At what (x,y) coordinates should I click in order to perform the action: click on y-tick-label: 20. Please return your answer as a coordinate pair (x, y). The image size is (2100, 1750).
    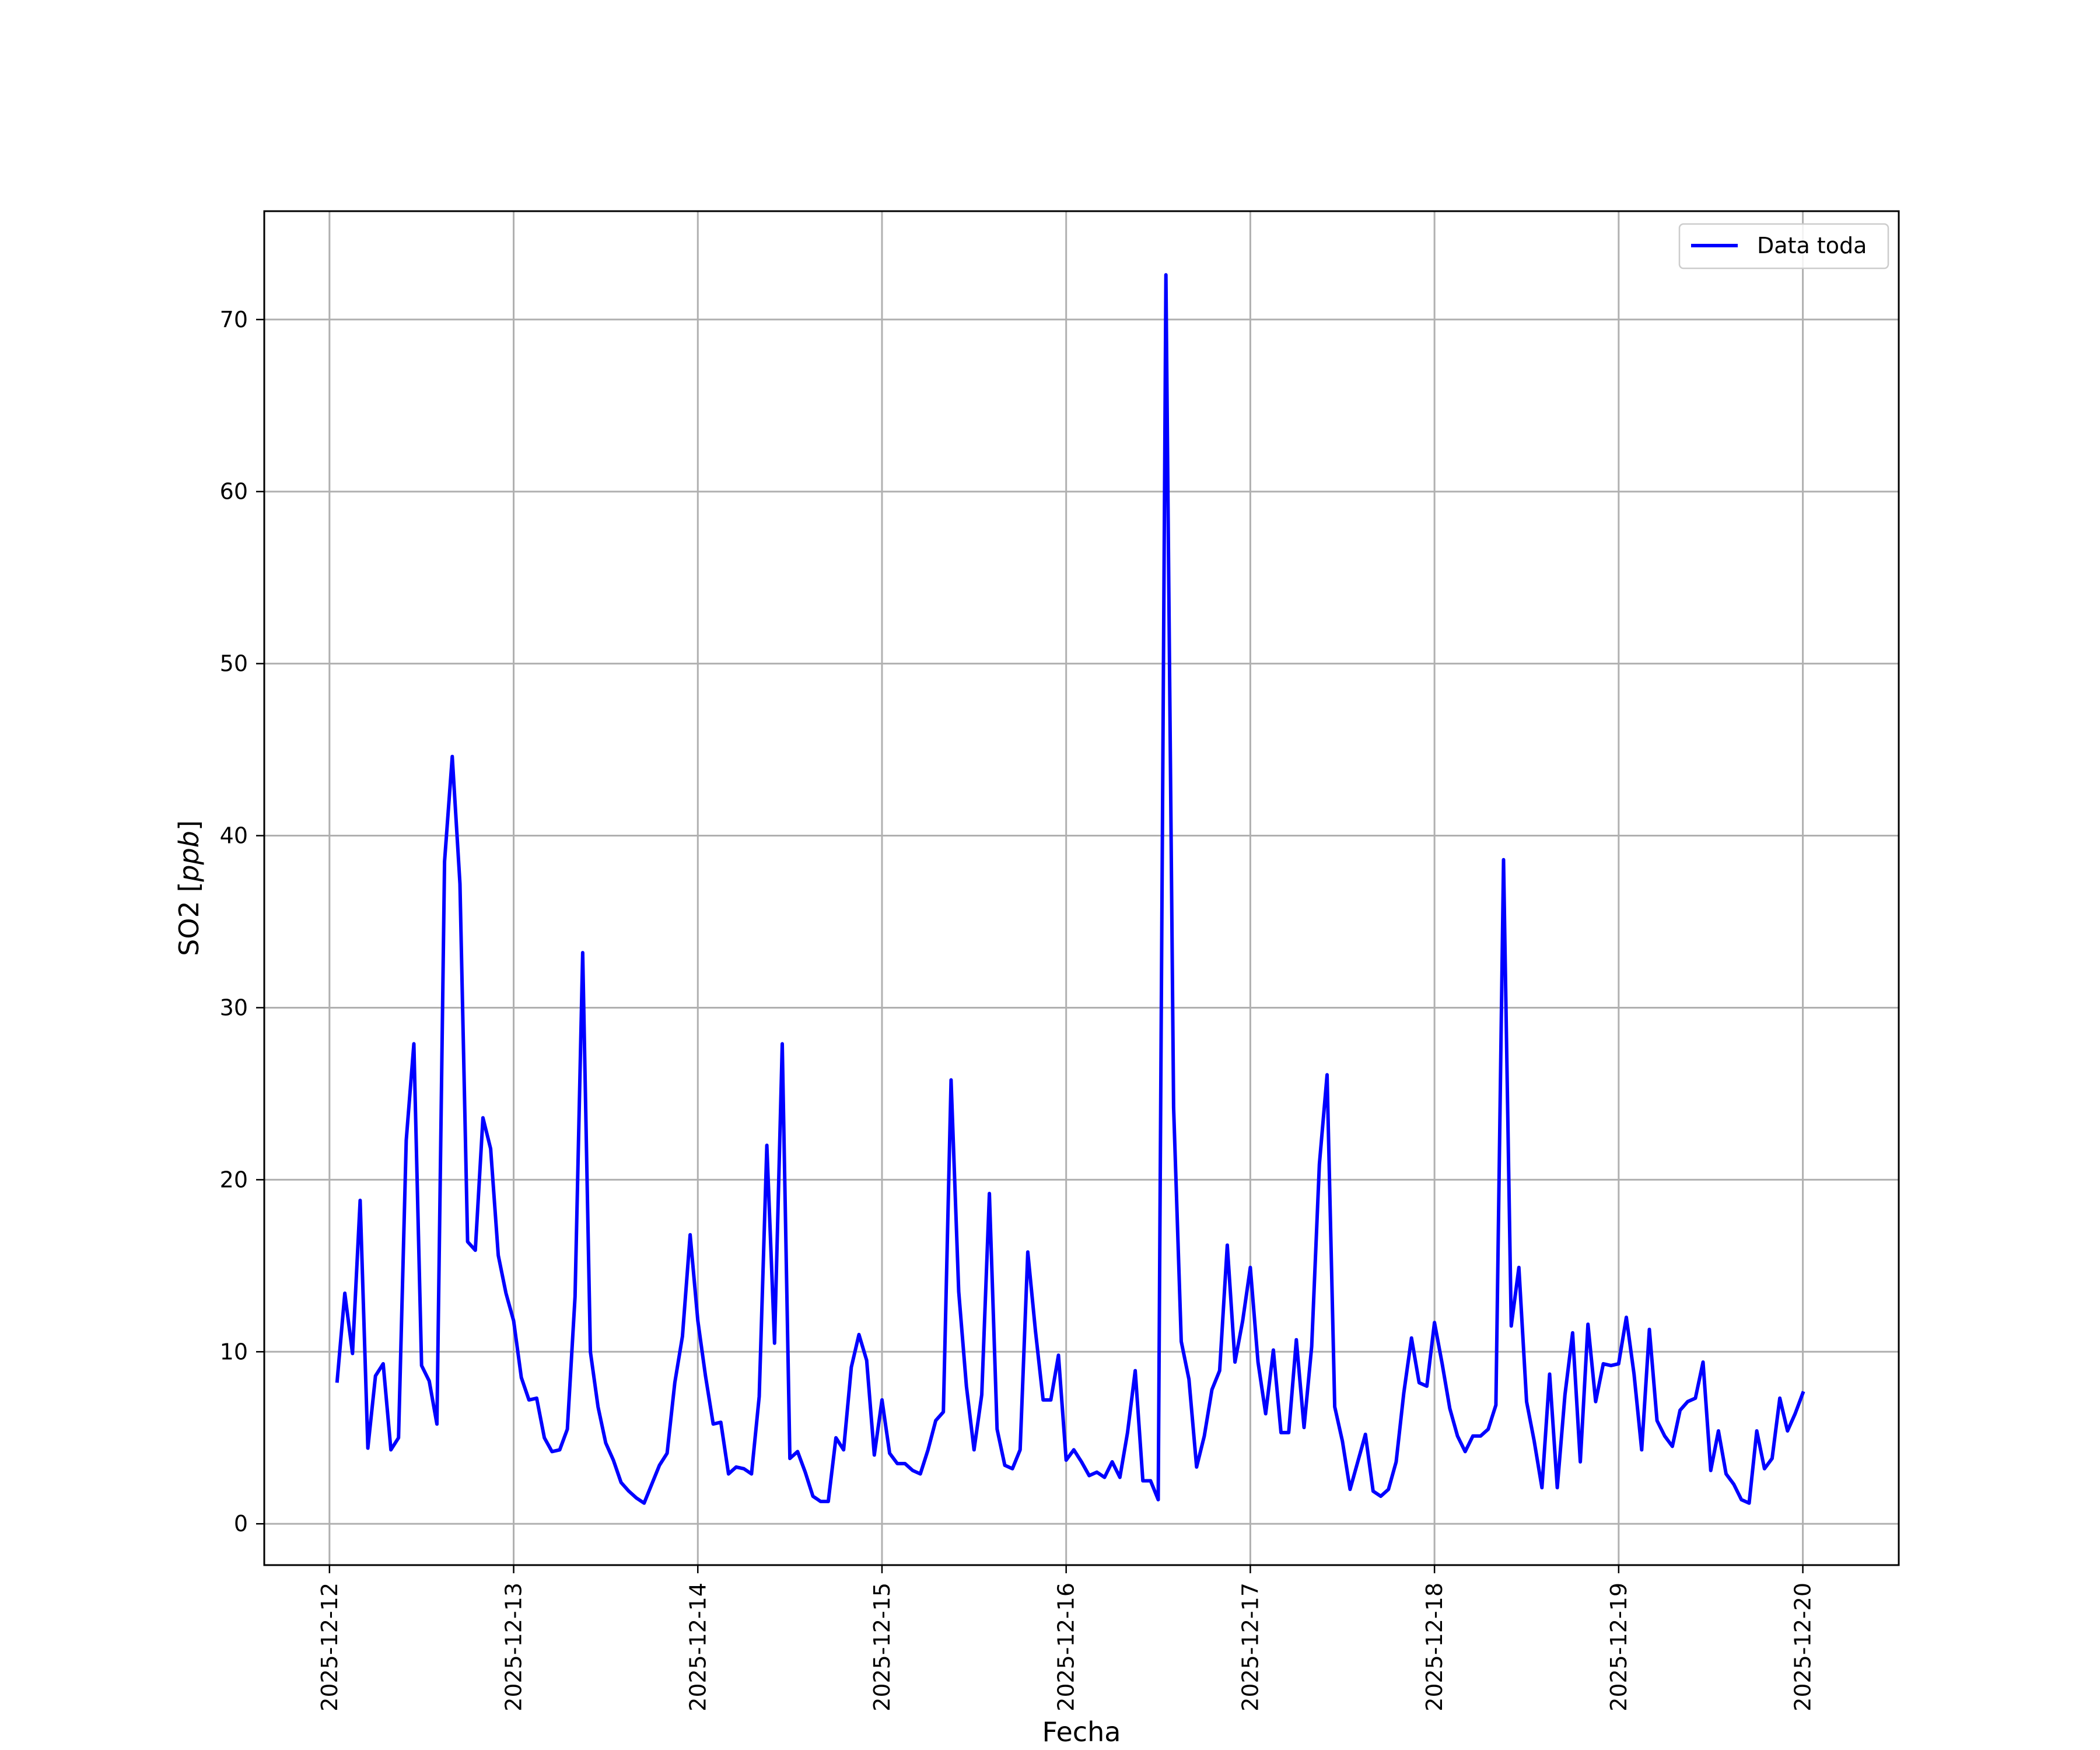
    Looking at the image, I should click on (234, 1179).